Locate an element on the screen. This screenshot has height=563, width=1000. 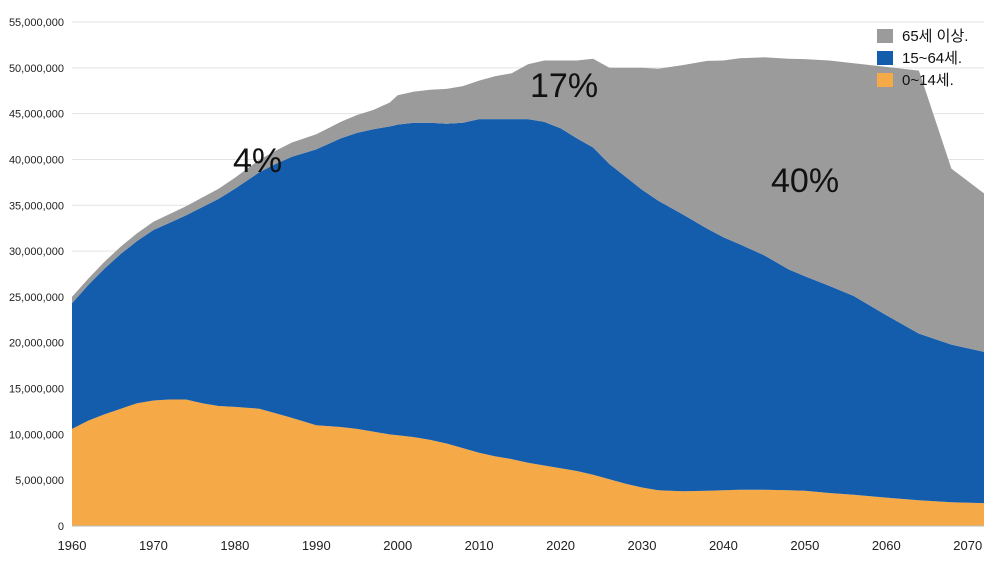
annotation-1960s-share: 4% is located at coordinates (257, 161).